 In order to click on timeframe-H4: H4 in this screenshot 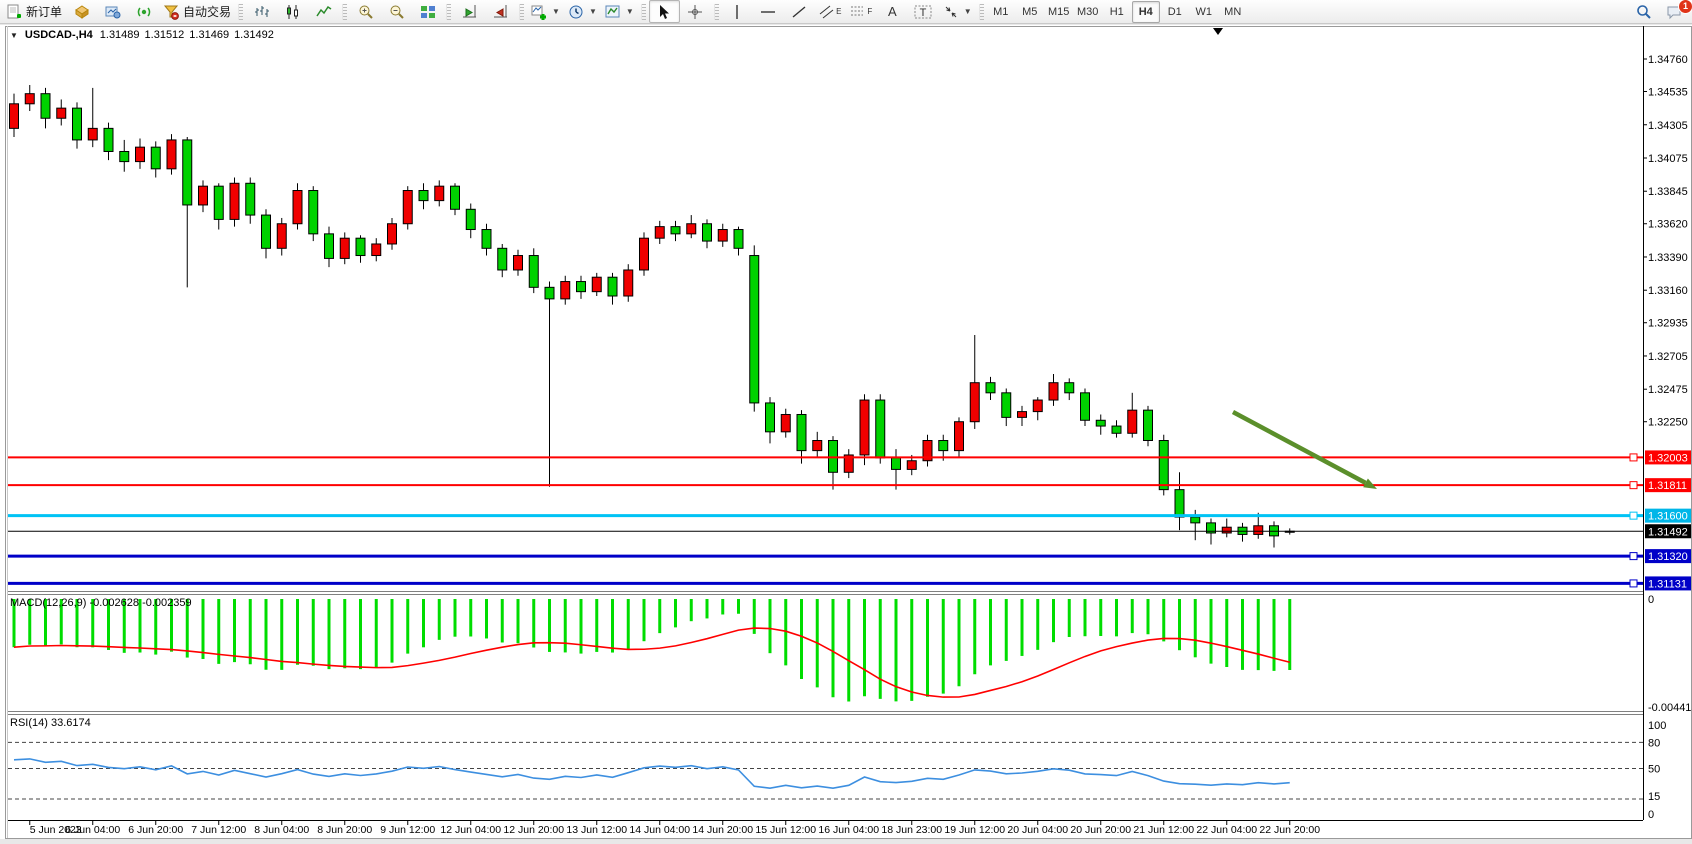, I will do `click(1145, 11)`.